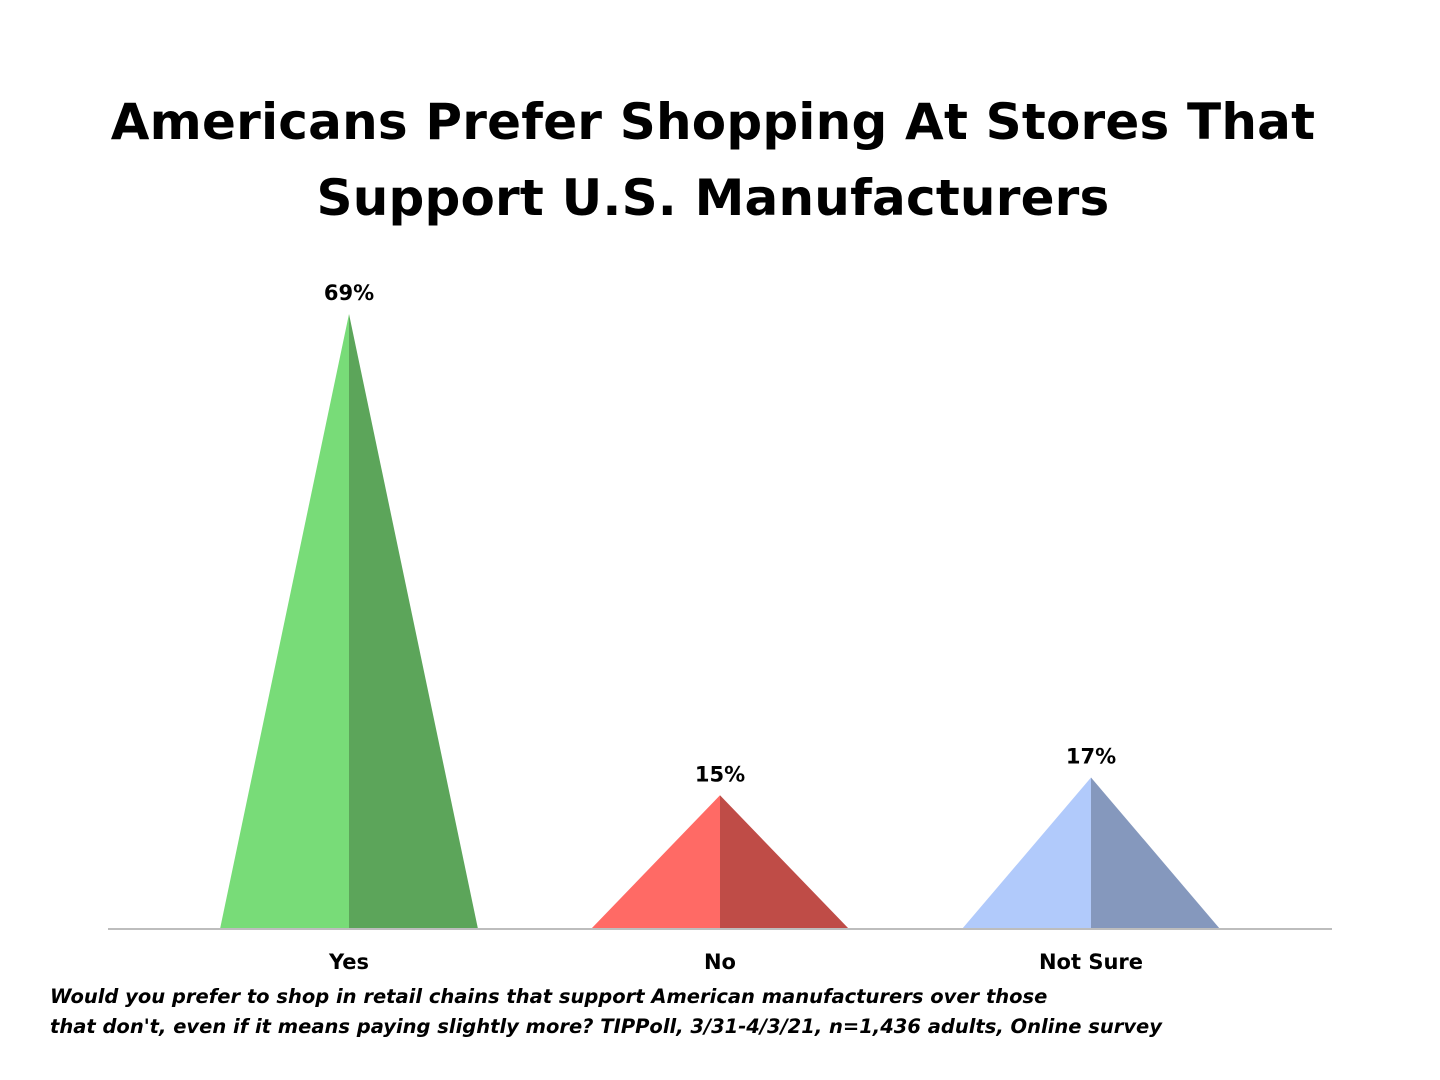  Describe the element at coordinates (713, 198) in the screenshot. I see `chart-title-line-2: Support U.S. Manufacturers` at that location.